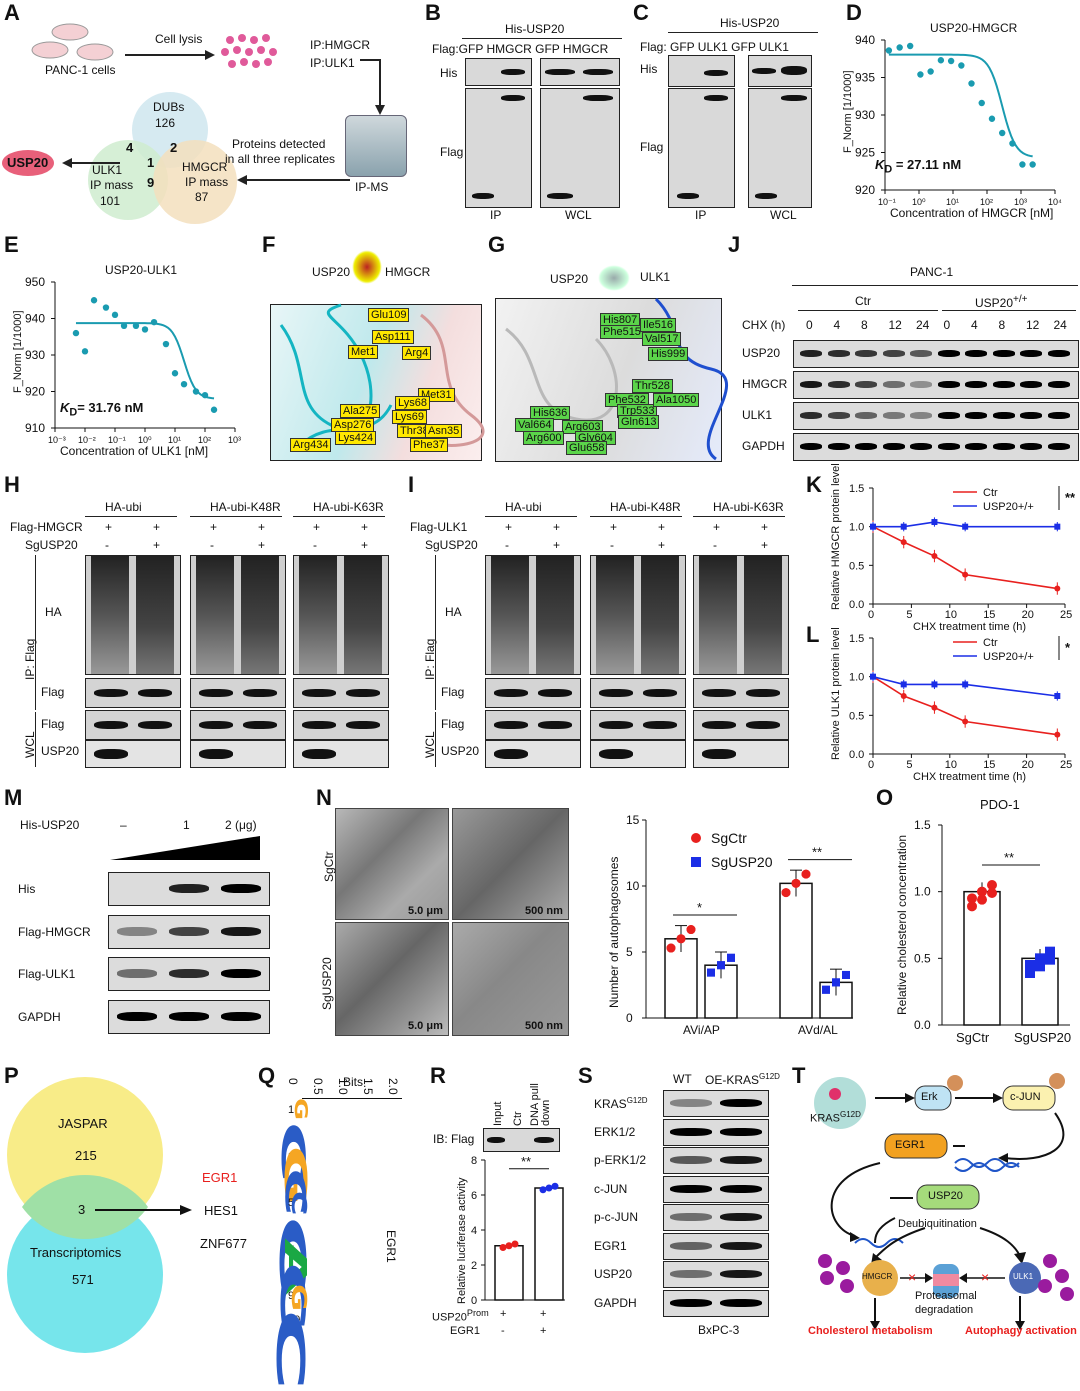  What do you see at coordinates (462, 1240) in the screenshot?
I see `y-axis-label: Relative luciferase activity` at bounding box center [462, 1240].